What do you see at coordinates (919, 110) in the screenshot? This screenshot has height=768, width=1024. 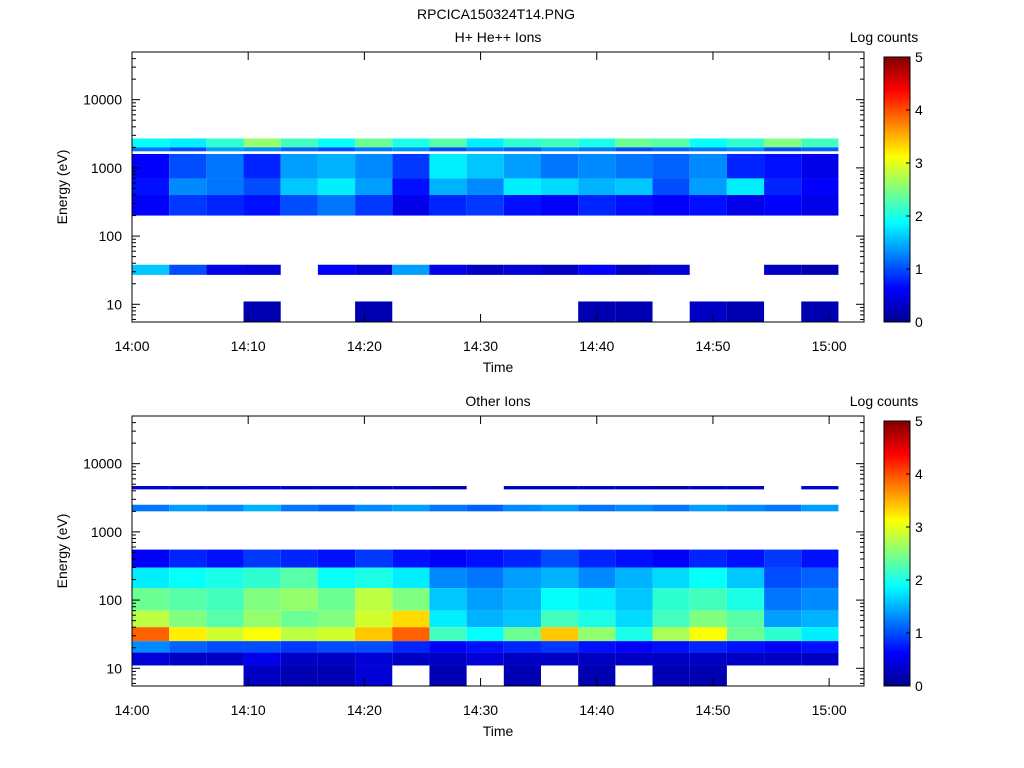 I see `colorbar-tick-label: 4` at bounding box center [919, 110].